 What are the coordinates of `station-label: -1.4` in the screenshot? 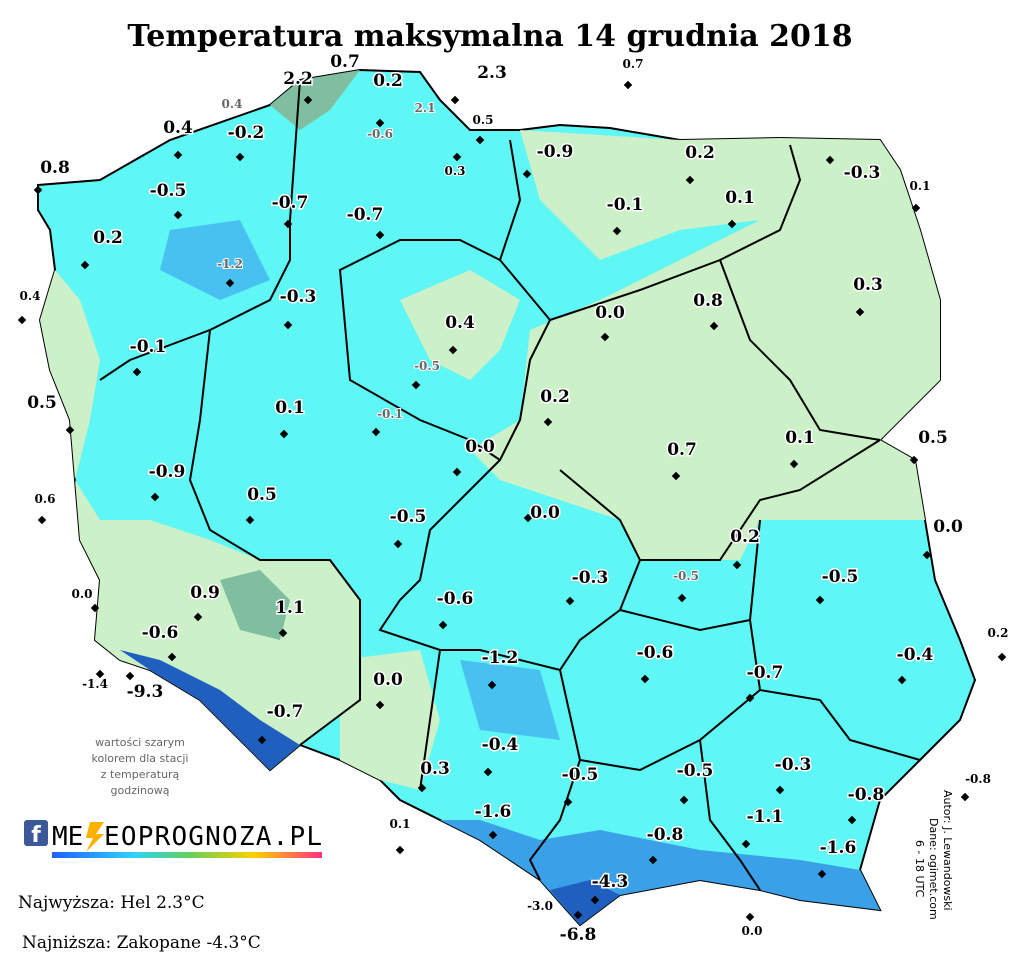 It's located at (95, 684).